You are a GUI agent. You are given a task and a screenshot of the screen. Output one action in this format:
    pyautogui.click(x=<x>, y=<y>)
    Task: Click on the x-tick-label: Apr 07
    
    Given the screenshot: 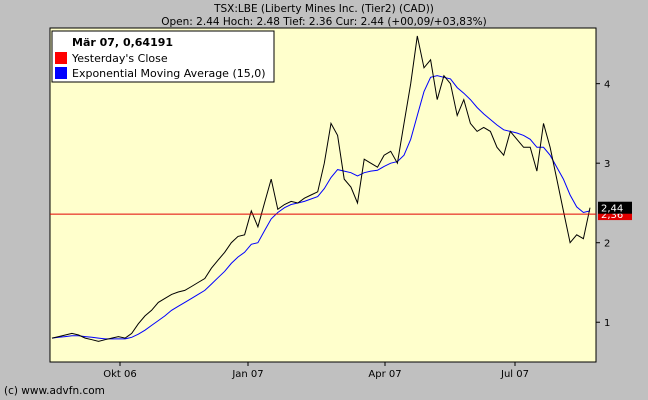 What is the action you would take?
    pyautogui.click(x=384, y=374)
    